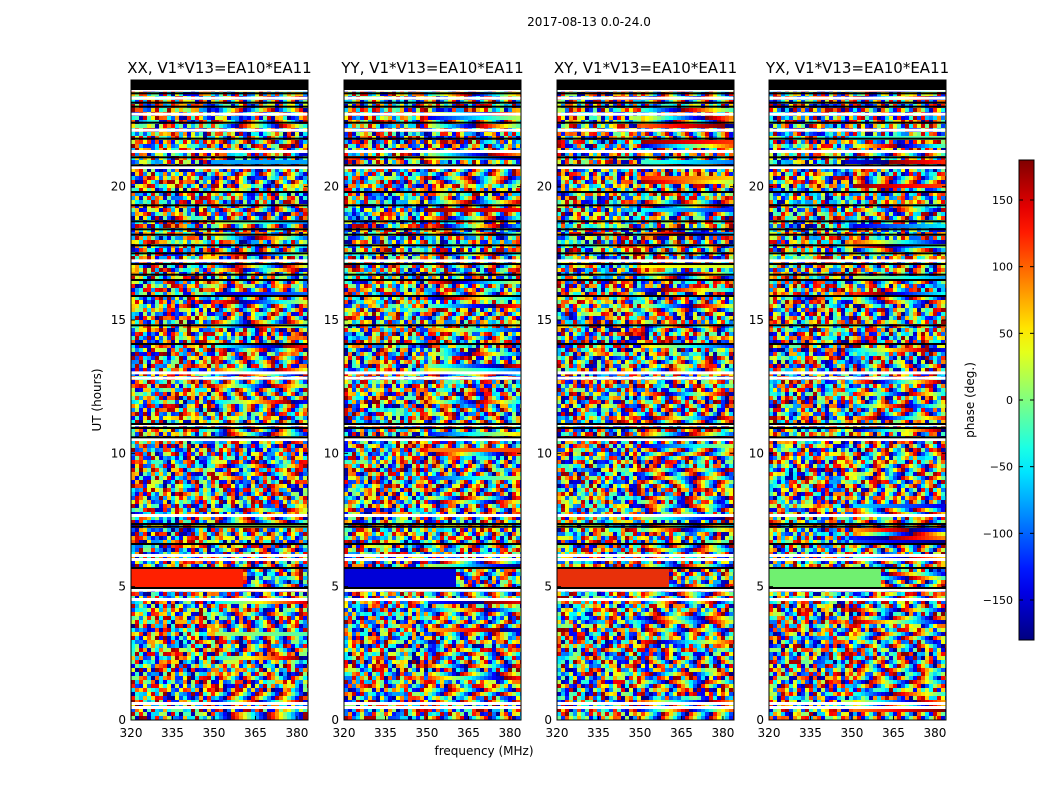 This screenshot has height=800, width=1050. Describe the element at coordinates (1009, 400) in the screenshot. I see `colorbar-tick-label: 0` at that location.